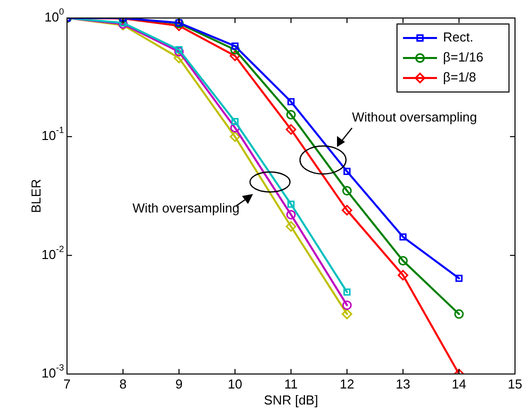 This screenshot has height=411, width=526. Describe the element at coordinates (515, 384) in the screenshot. I see `x-tick-label: 15` at that location.